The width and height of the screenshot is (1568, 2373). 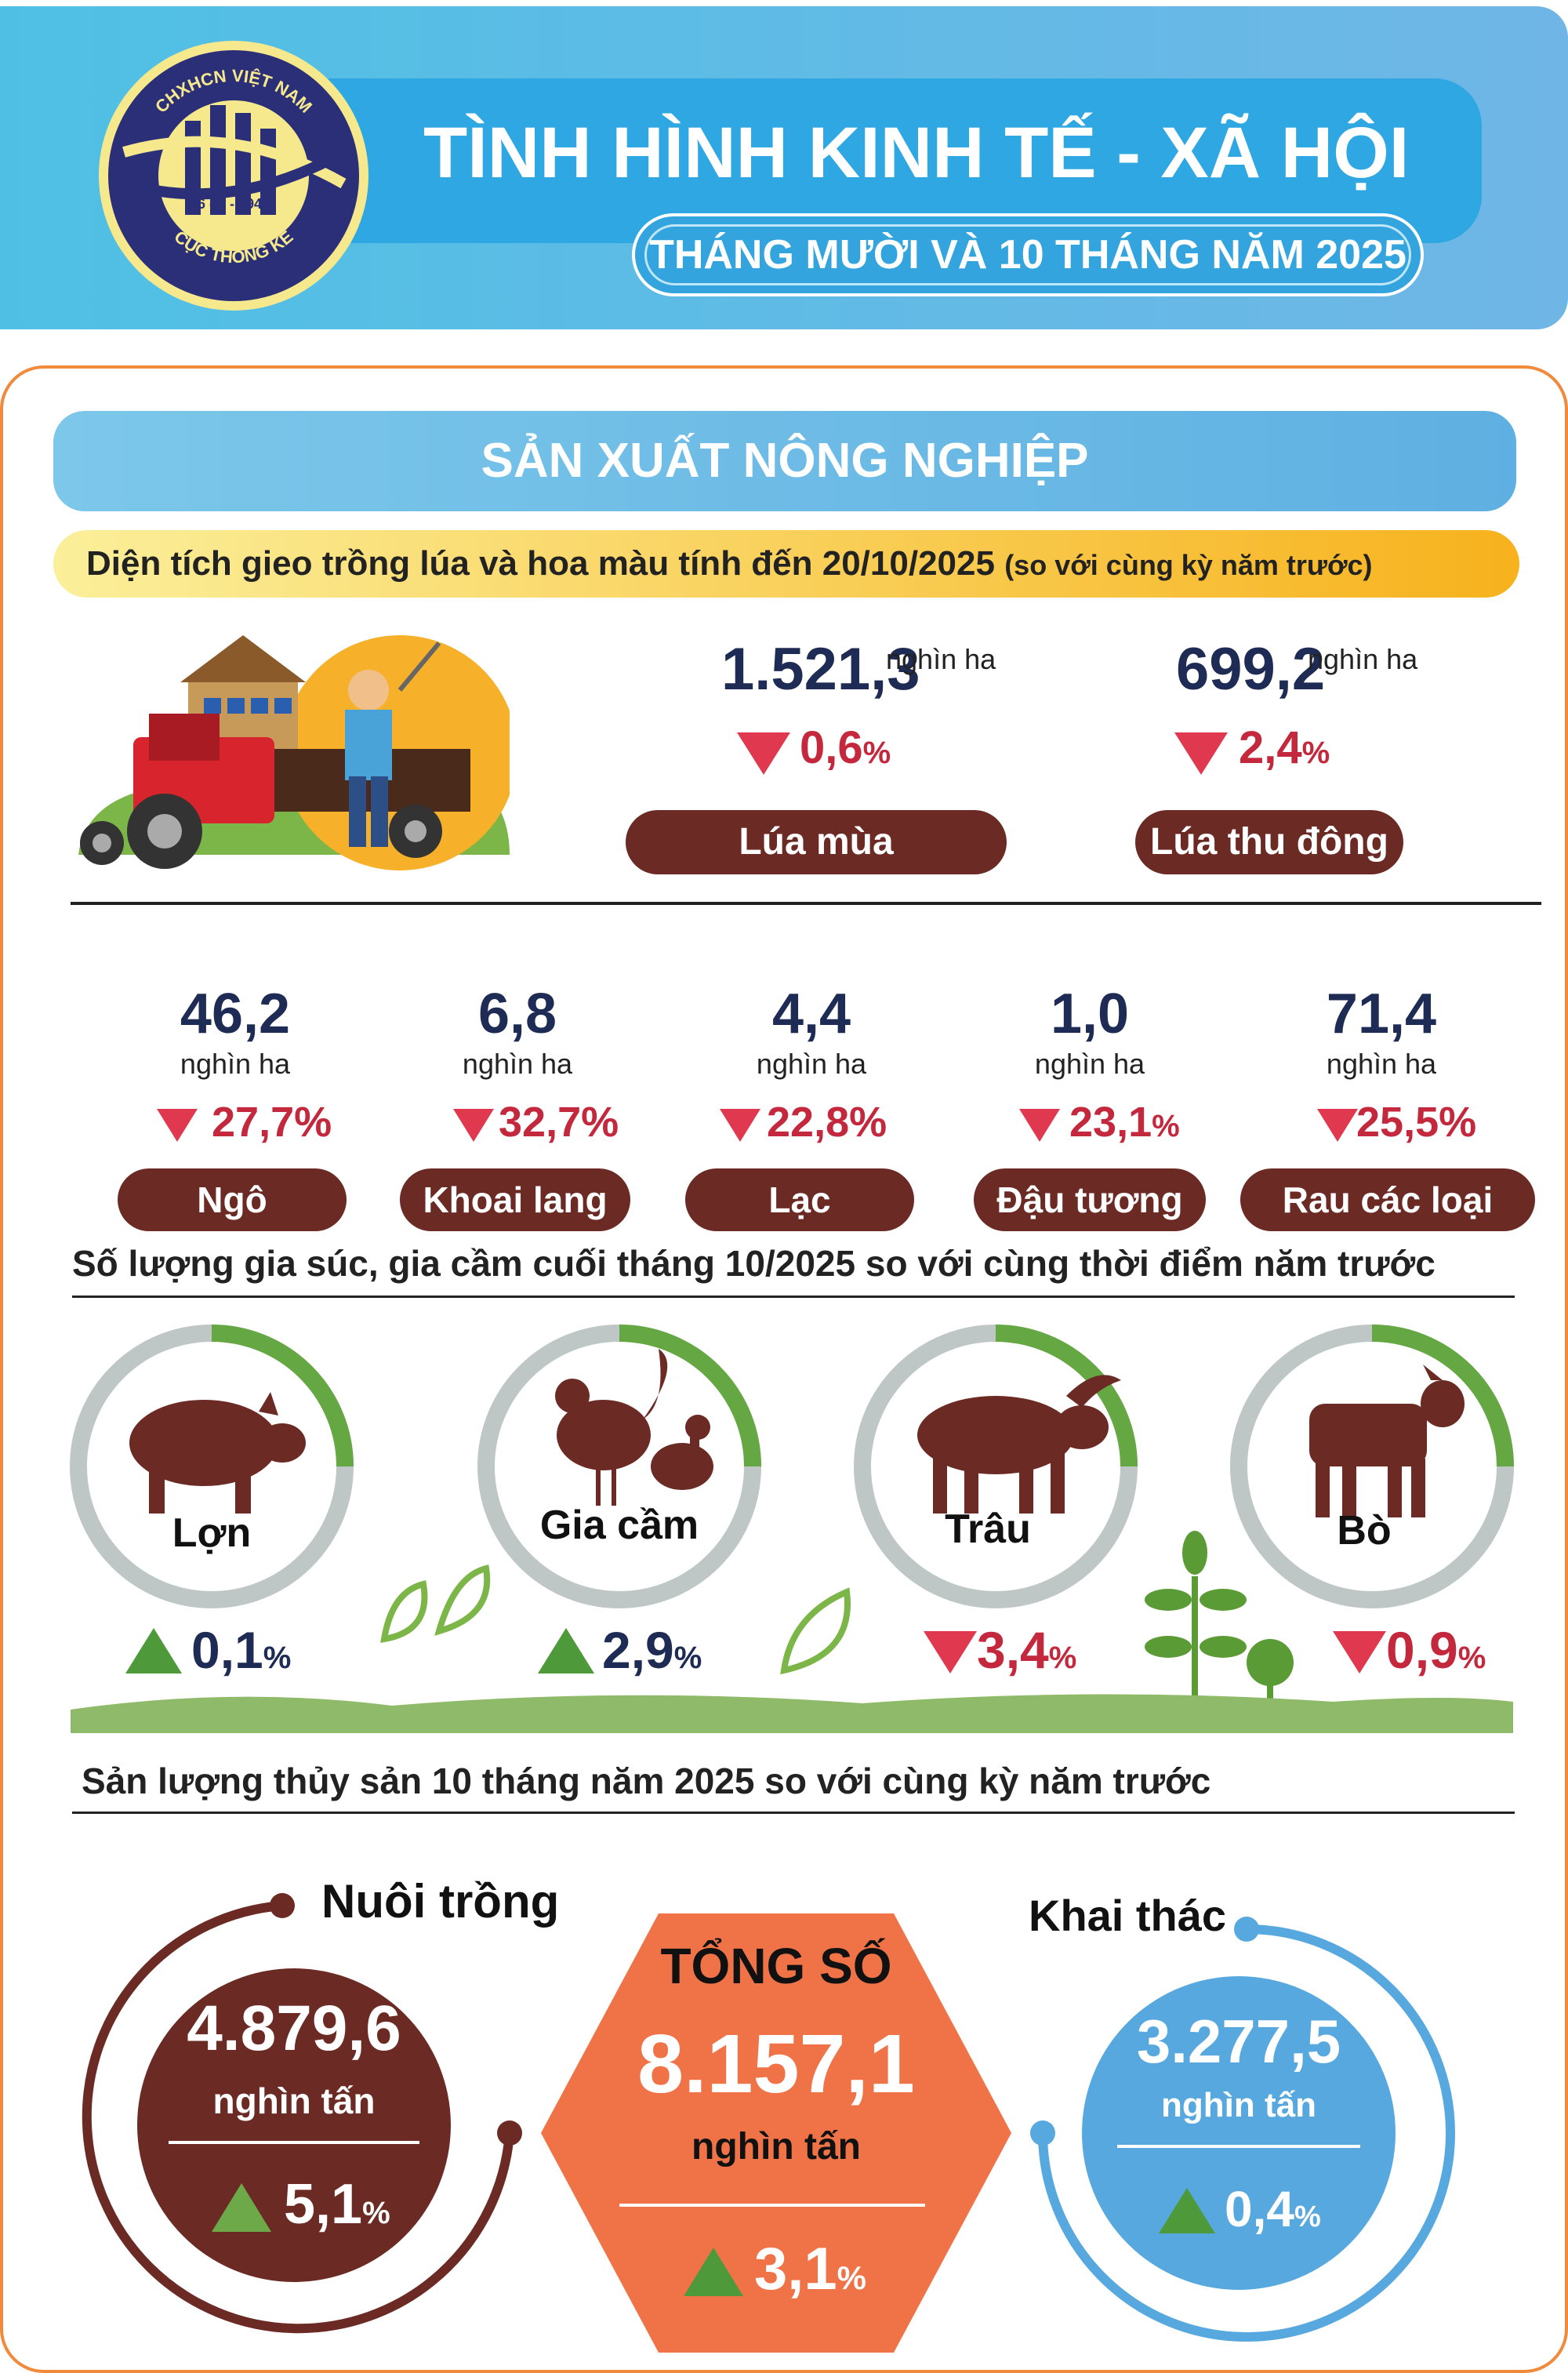 I want to click on area-heading-bar, so click(x=786, y=564).